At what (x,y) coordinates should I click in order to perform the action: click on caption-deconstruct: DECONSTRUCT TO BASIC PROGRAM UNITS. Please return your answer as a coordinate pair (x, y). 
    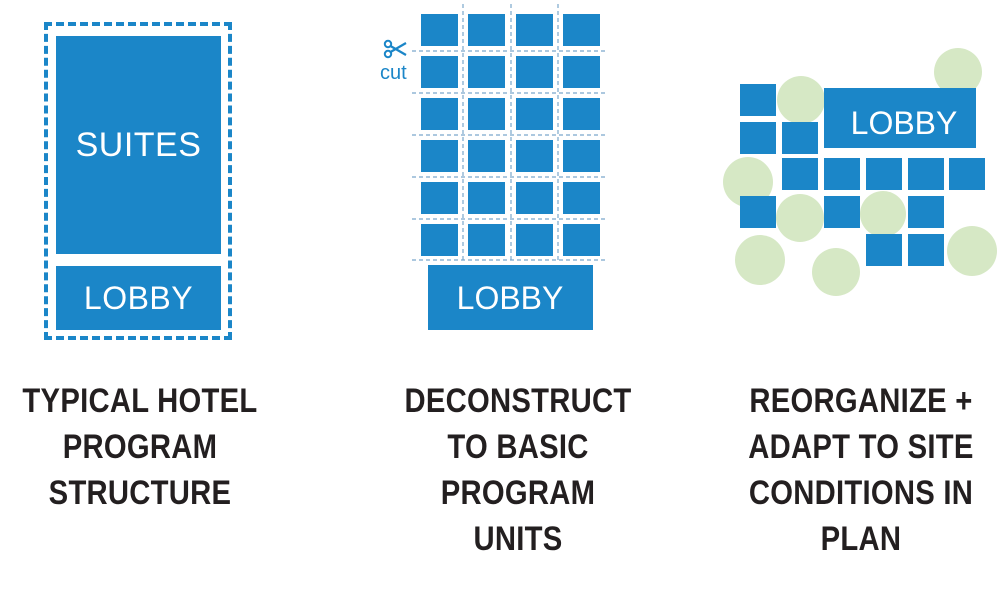
    Looking at the image, I should click on (518, 470).